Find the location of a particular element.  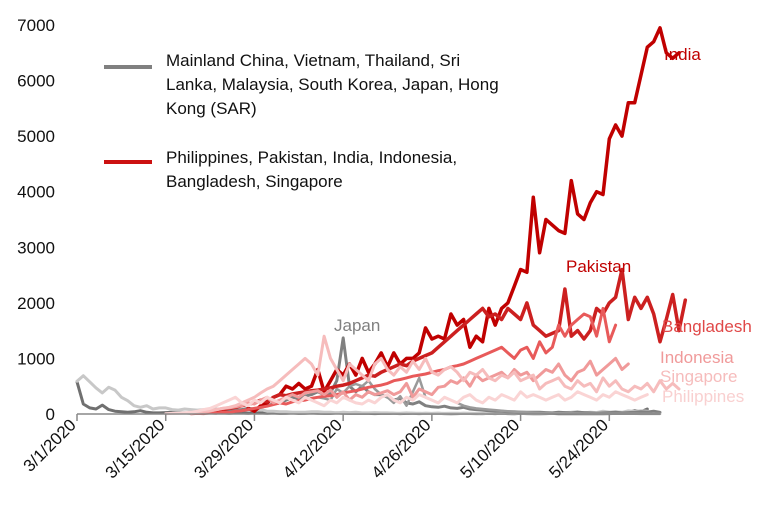

y-tick-label: 2000 is located at coordinates (36, 303).